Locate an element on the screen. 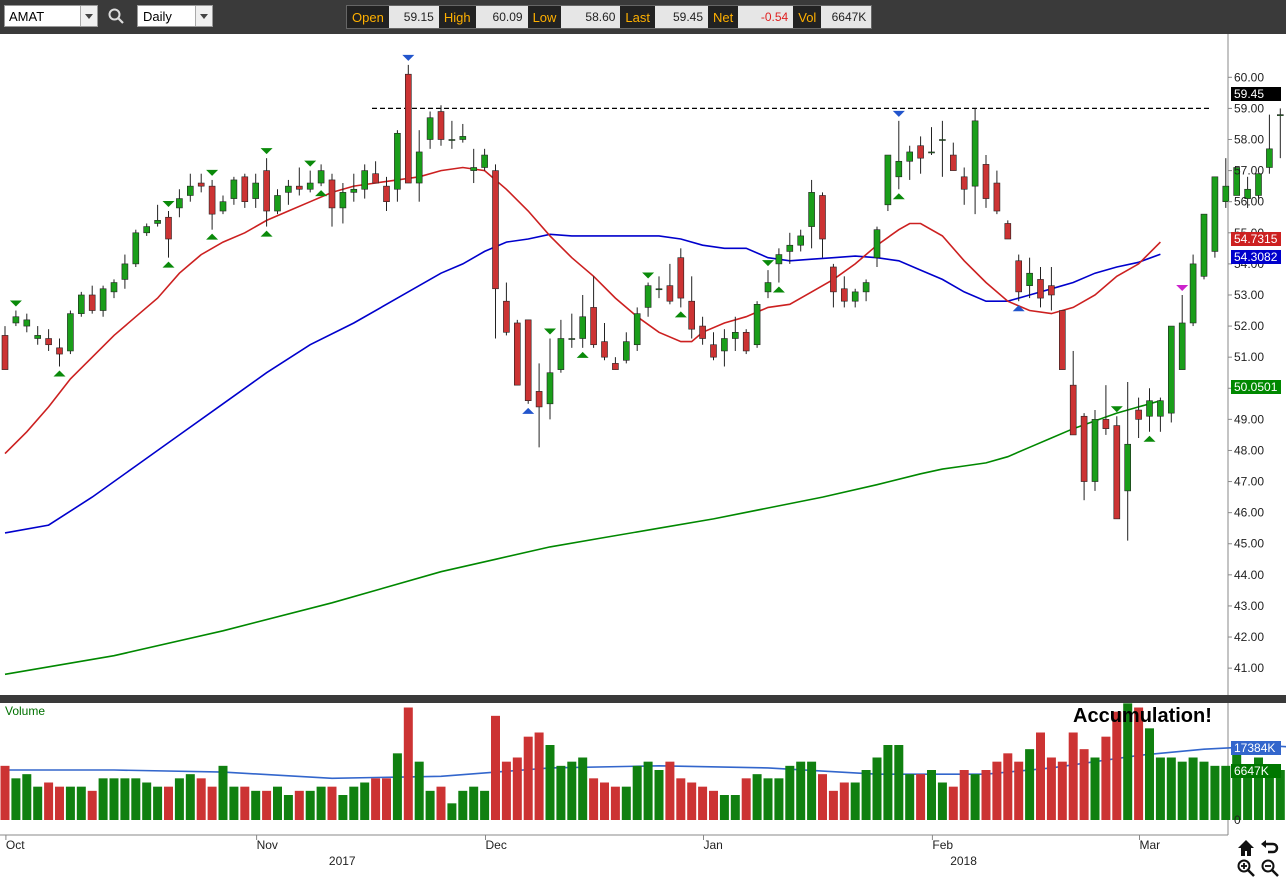 This screenshot has width=1286, height=878. search-icon is located at coordinates (116, 16).